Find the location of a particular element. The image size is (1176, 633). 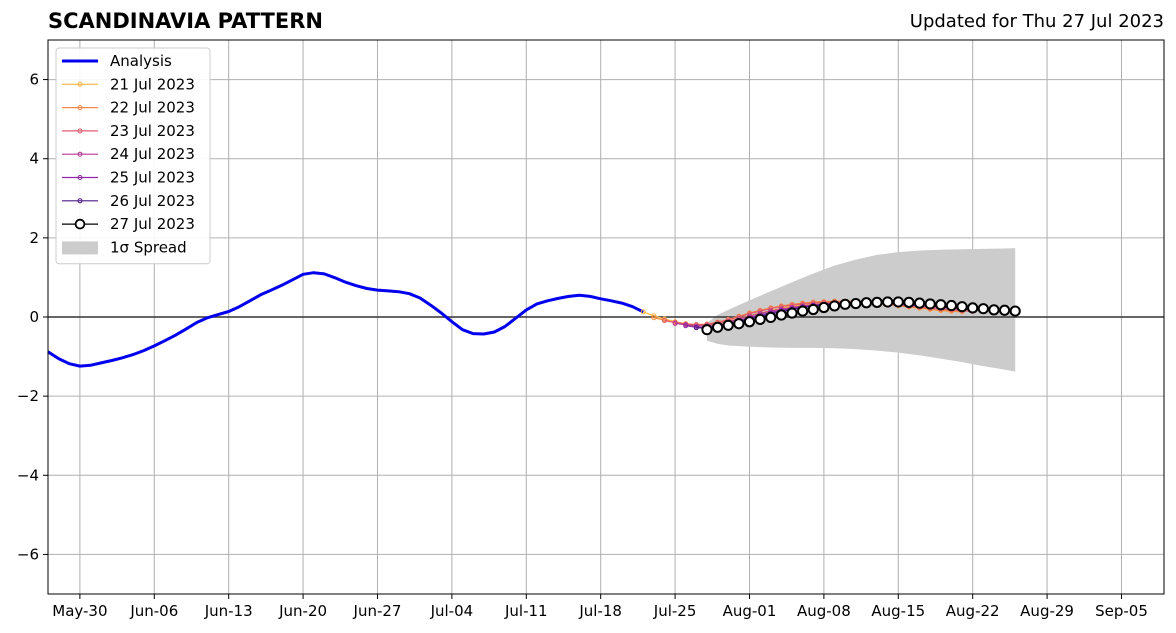

legend-label: 21 Jul 2023 is located at coordinates (152, 84).